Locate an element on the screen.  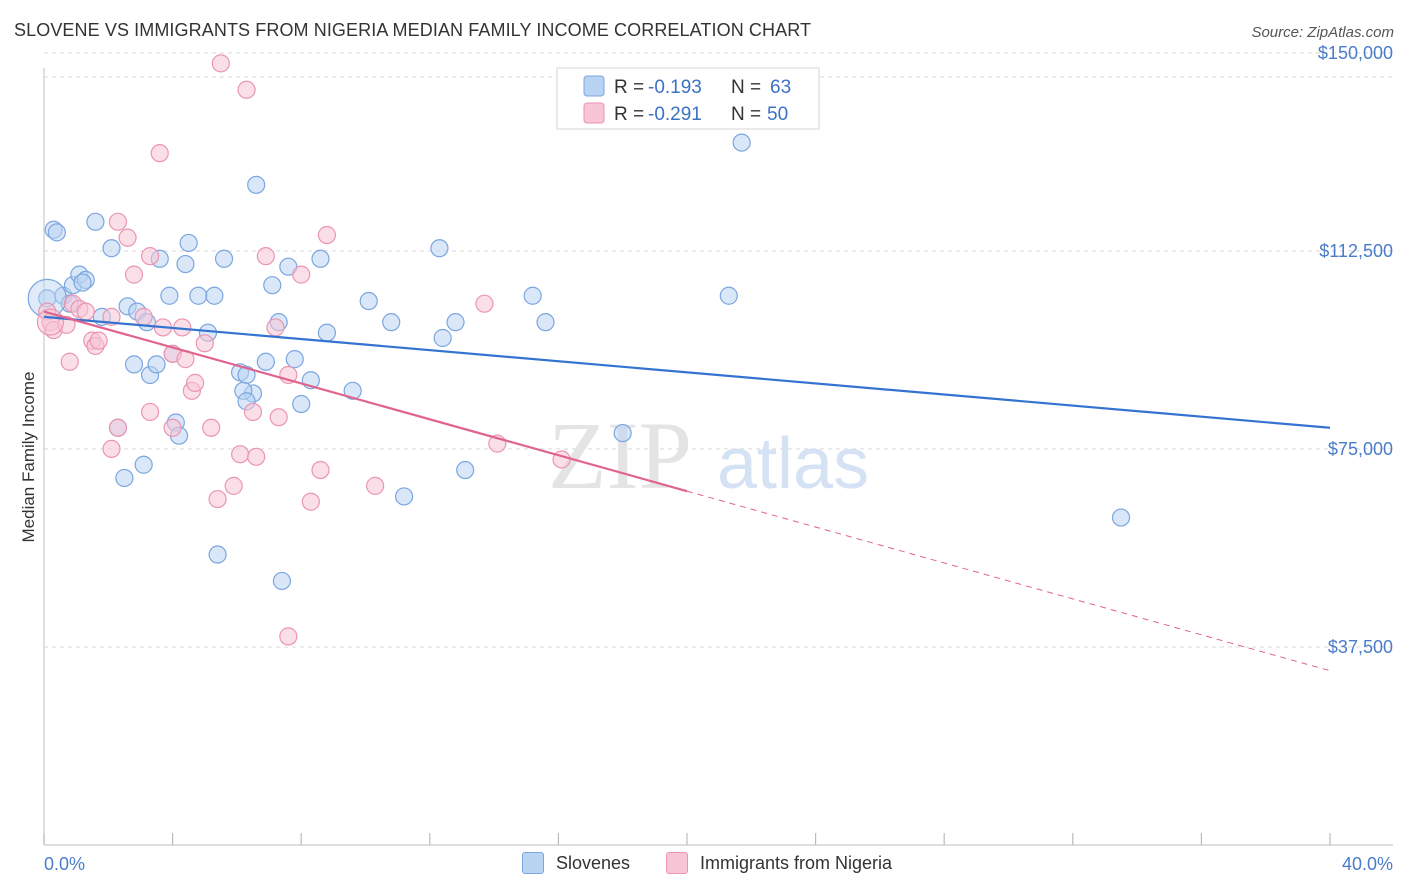
trend-line-nigeria-extrapolated is located at coordinates (1008, 581).